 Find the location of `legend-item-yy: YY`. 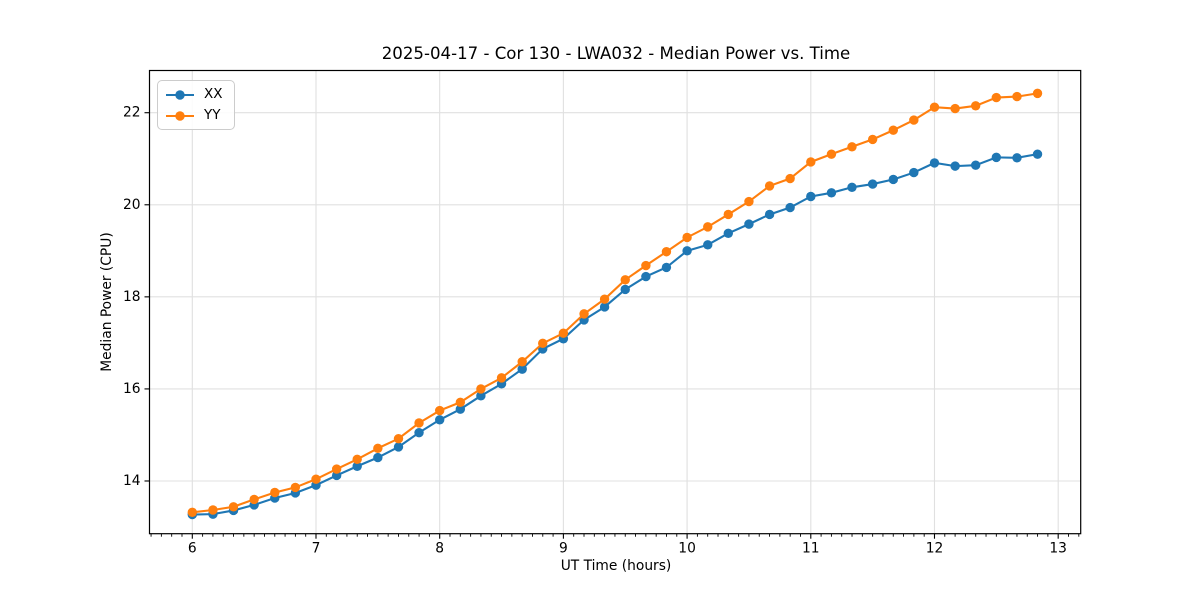

legend-item-yy: YY is located at coordinates (194, 115).